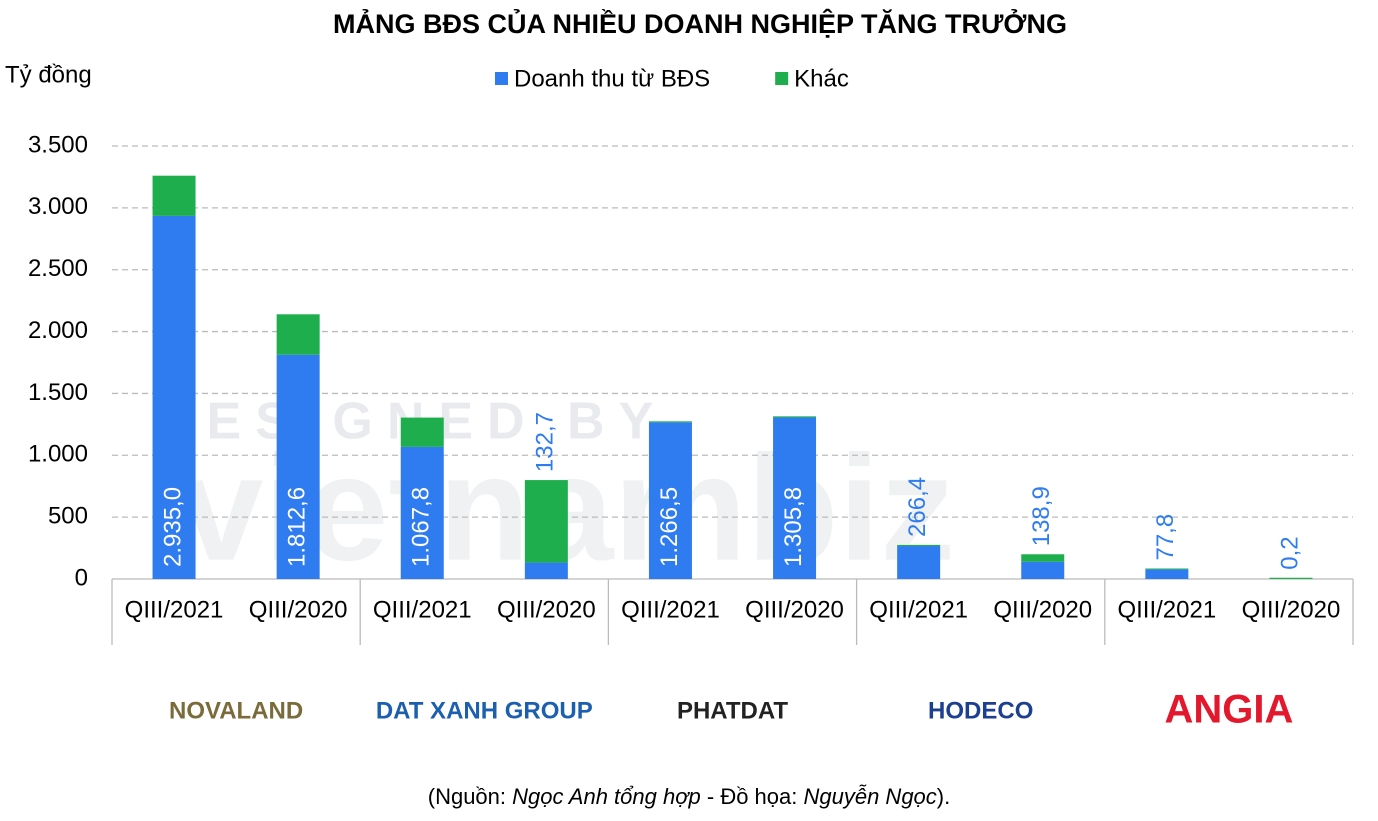  I want to click on y-tick-label: 1.000, so click(58, 454).